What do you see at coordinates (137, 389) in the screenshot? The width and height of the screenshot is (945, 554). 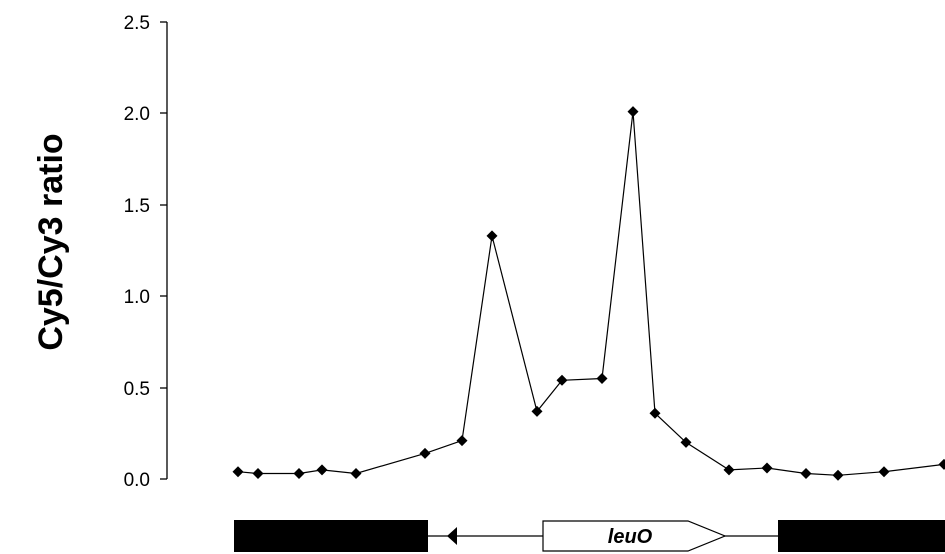 I see `y-tick-label-1: 0.5` at bounding box center [137, 389].